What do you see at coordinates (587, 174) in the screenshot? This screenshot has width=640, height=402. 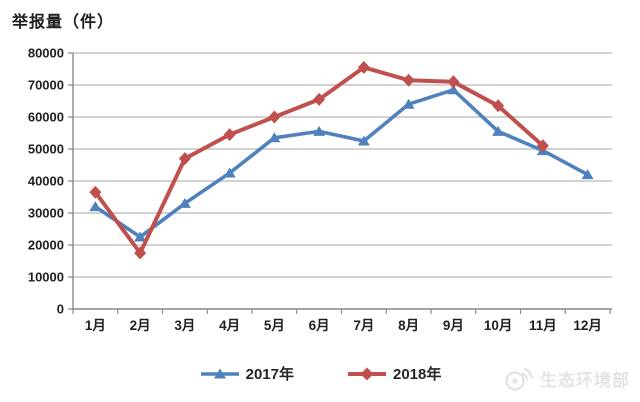 I see `data-point-2017年-12月` at bounding box center [587, 174].